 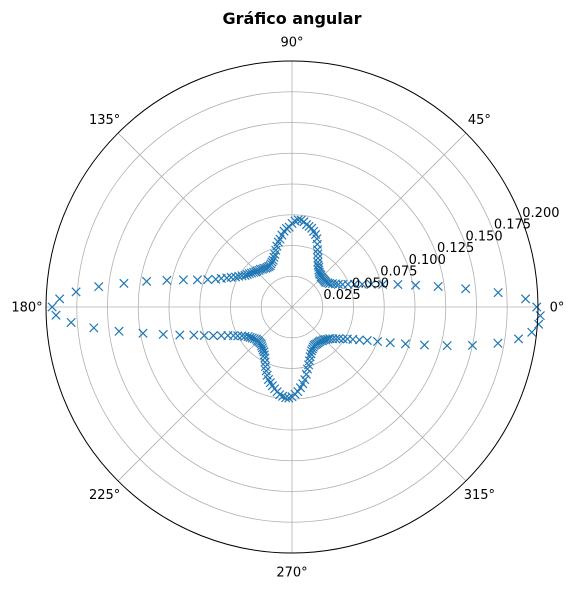 What do you see at coordinates (104, 120) in the screenshot?
I see `theta-tick-label: 135°` at bounding box center [104, 120].